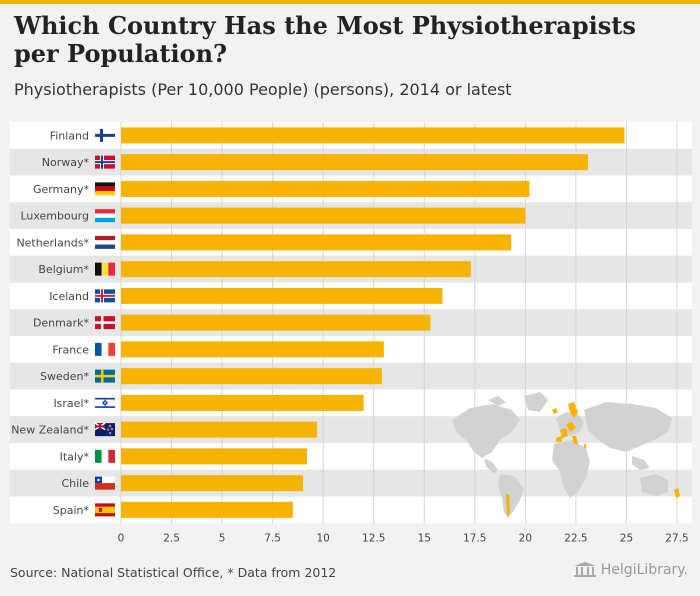 The height and width of the screenshot is (596, 700). Describe the element at coordinates (171, 538) in the screenshot. I see `x-tick-label: 2.5` at that location.